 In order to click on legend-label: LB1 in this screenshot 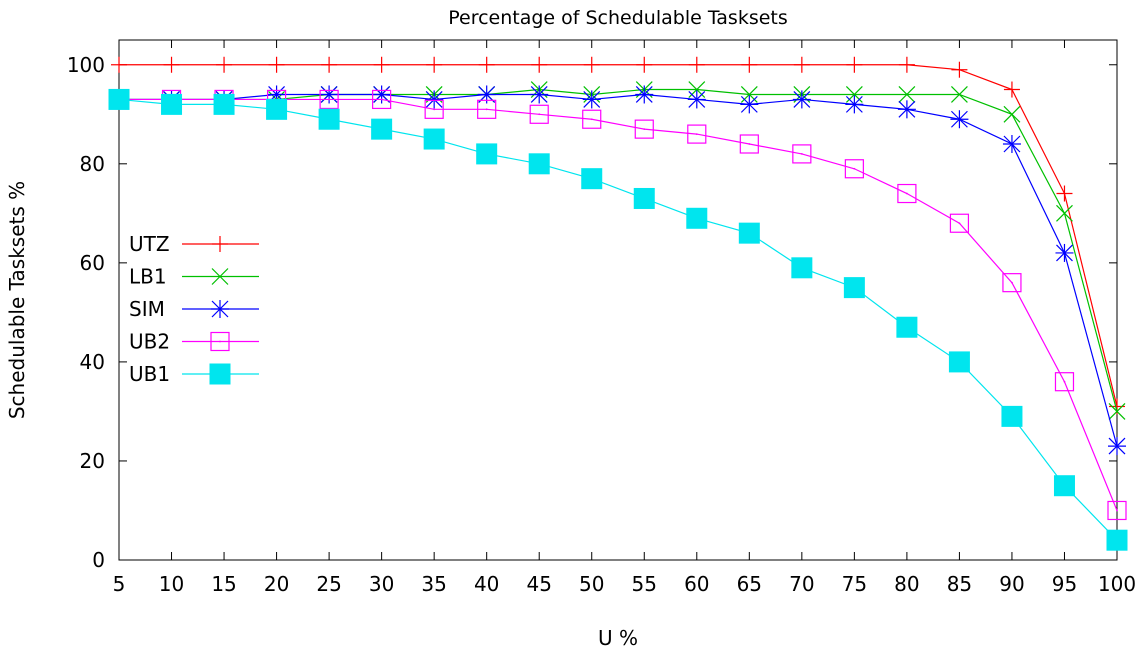, I will do `click(148, 277)`.